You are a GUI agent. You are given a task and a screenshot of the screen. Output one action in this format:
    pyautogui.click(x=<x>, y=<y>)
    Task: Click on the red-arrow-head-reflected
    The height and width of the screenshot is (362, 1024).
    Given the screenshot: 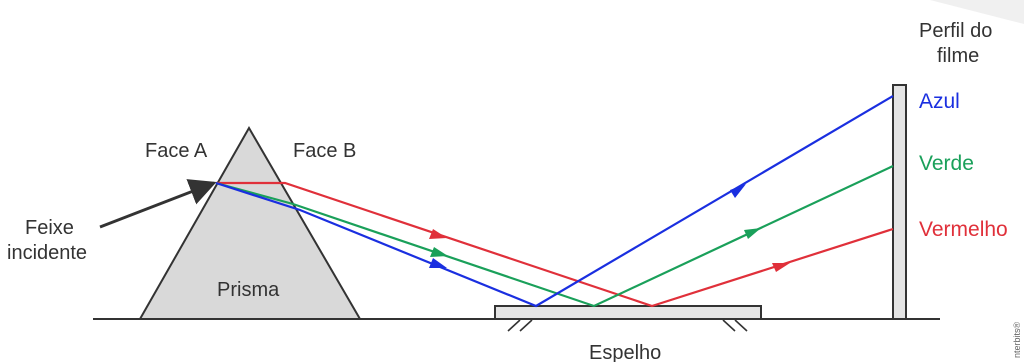 What is the action you would take?
    pyautogui.click(x=781, y=267)
    